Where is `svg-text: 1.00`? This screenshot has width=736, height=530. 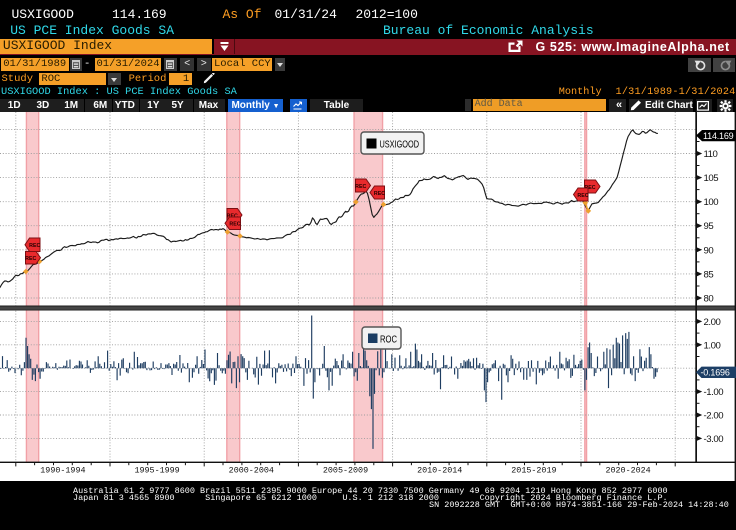 svg-text: 1.00 is located at coordinates (712, 345).